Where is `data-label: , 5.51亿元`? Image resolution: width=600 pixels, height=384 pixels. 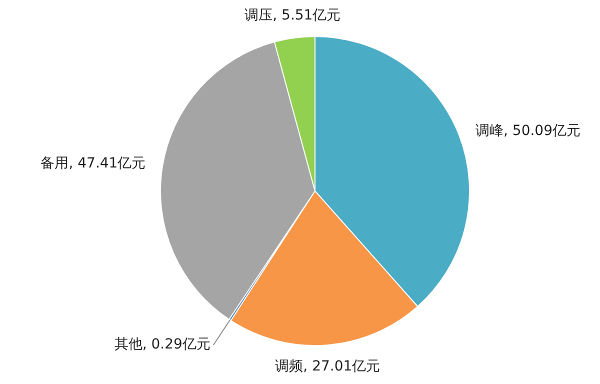 data-label: , 5.51亿元 is located at coordinates (306, 16).